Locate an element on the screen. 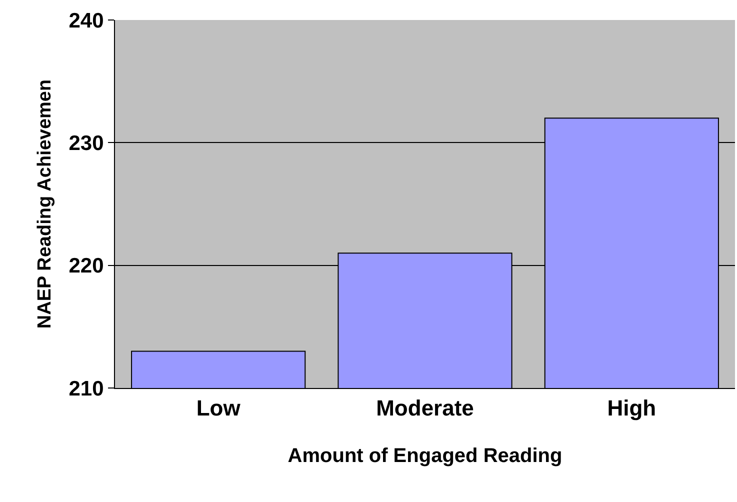 This screenshot has width=737, height=502. x-tick-label: Moderate is located at coordinates (425, 407).